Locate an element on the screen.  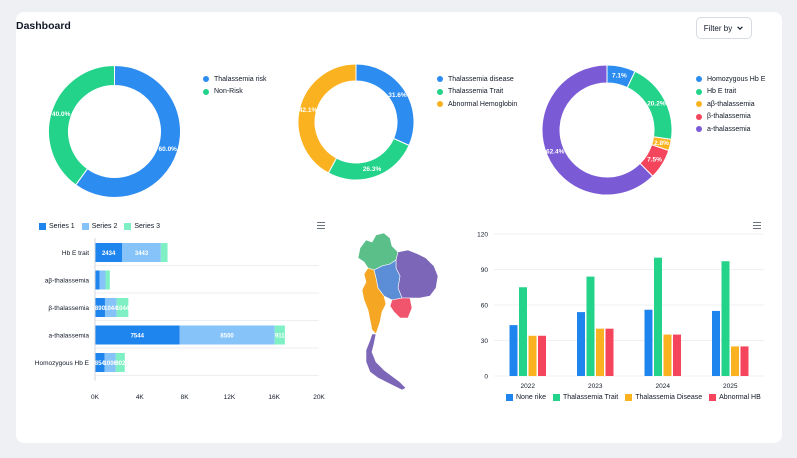
legend-item: Homozygous Hb E is located at coordinates (730, 79).